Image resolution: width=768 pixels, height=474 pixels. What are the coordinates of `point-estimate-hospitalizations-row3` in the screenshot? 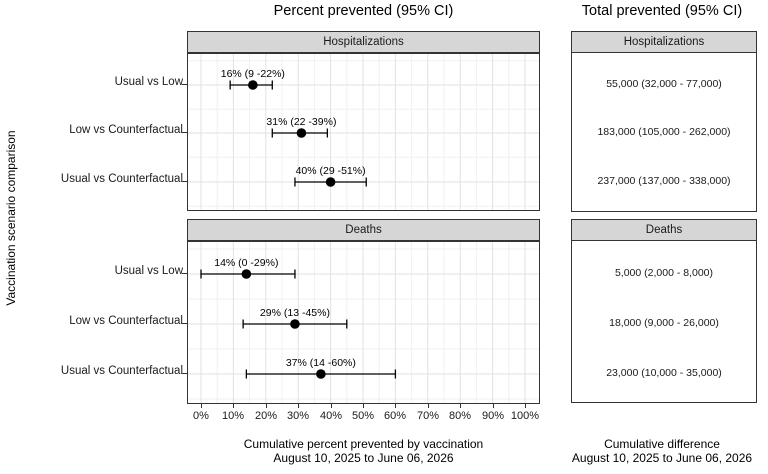 It's located at (330, 182).